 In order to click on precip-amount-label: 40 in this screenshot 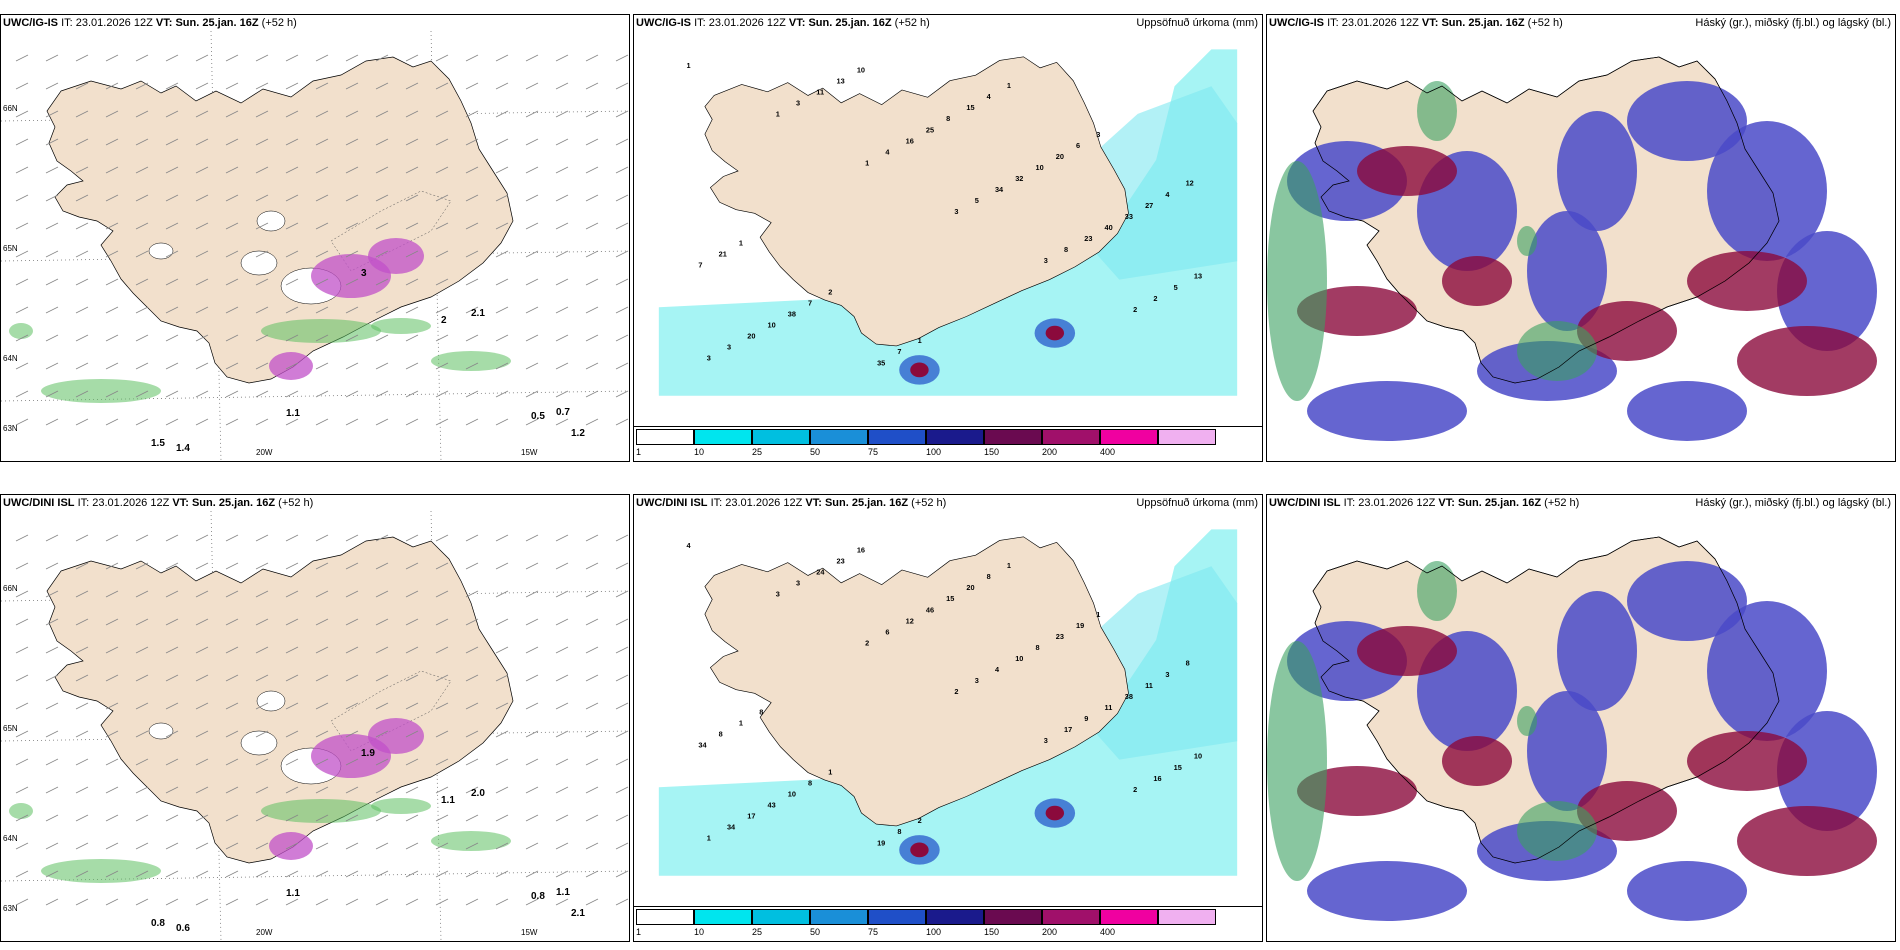, I will do `click(1109, 227)`.